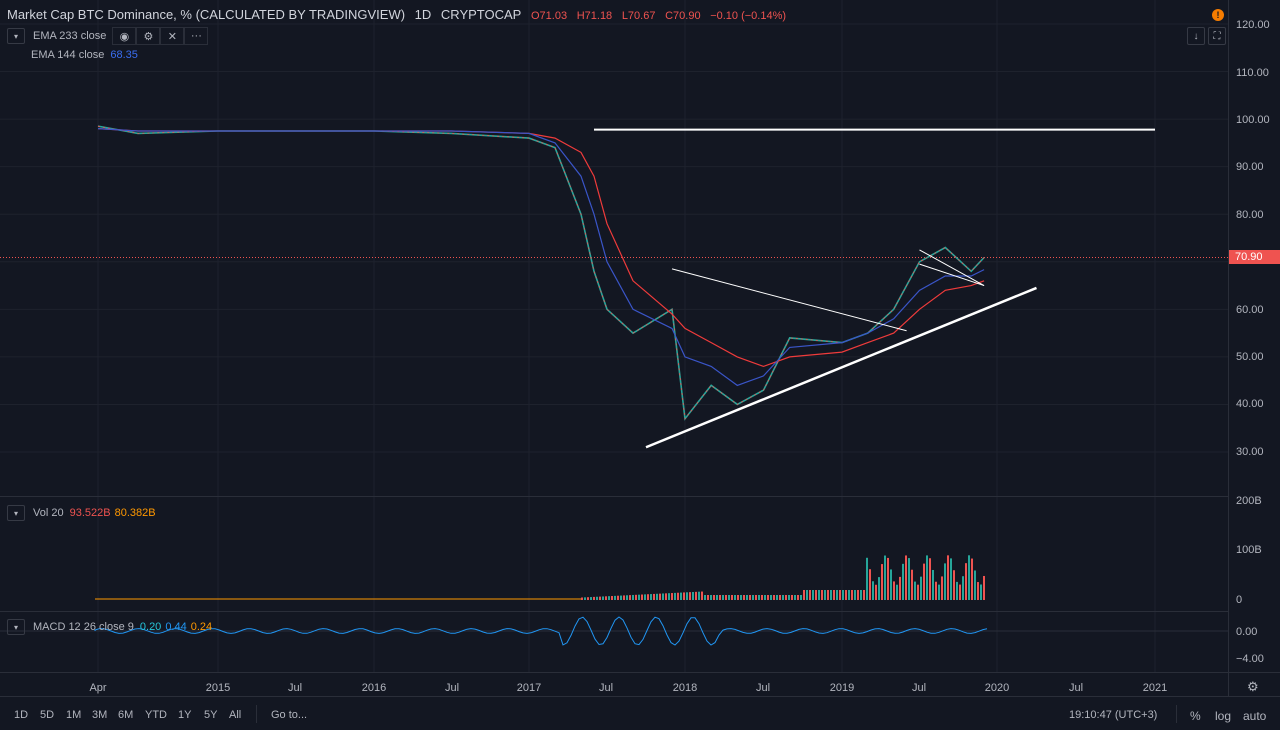 This screenshot has height=730, width=1280. Describe the element at coordinates (185, 715) in the screenshot. I see `range-1y: 1Y` at that location.